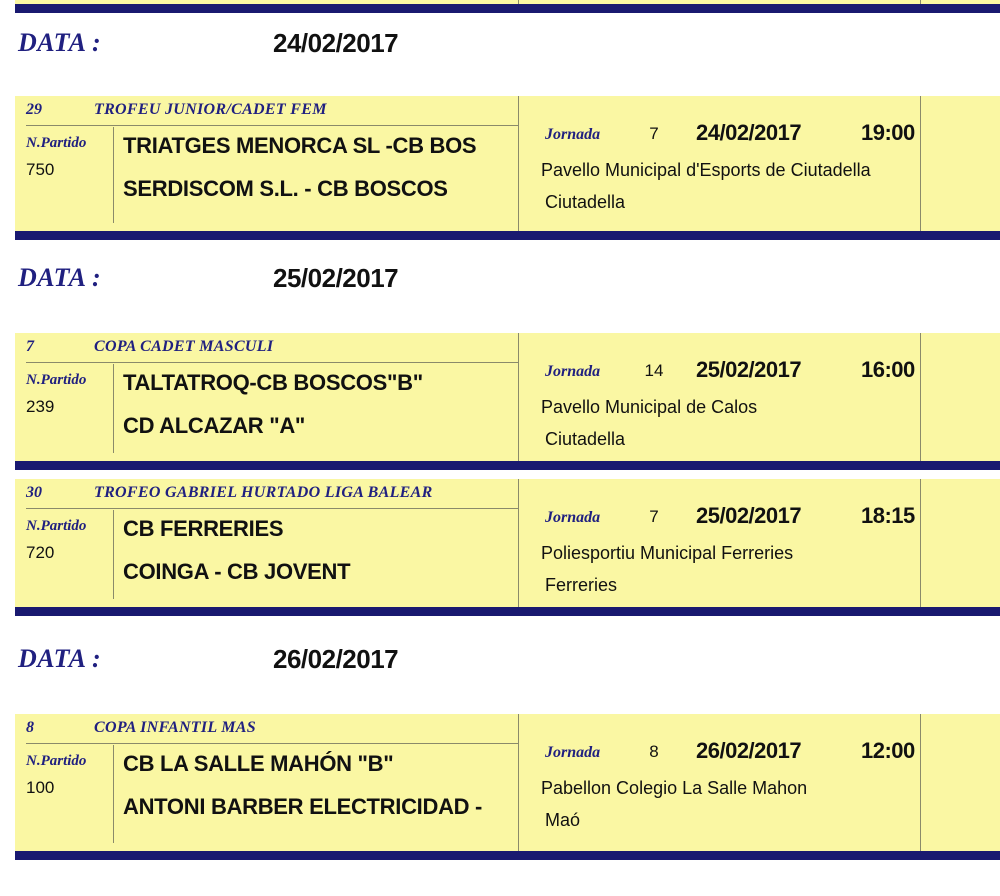 This screenshot has height=896, width=1000. Describe the element at coordinates (888, 132) in the screenshot. I see `match-time: 19:00` at that location.